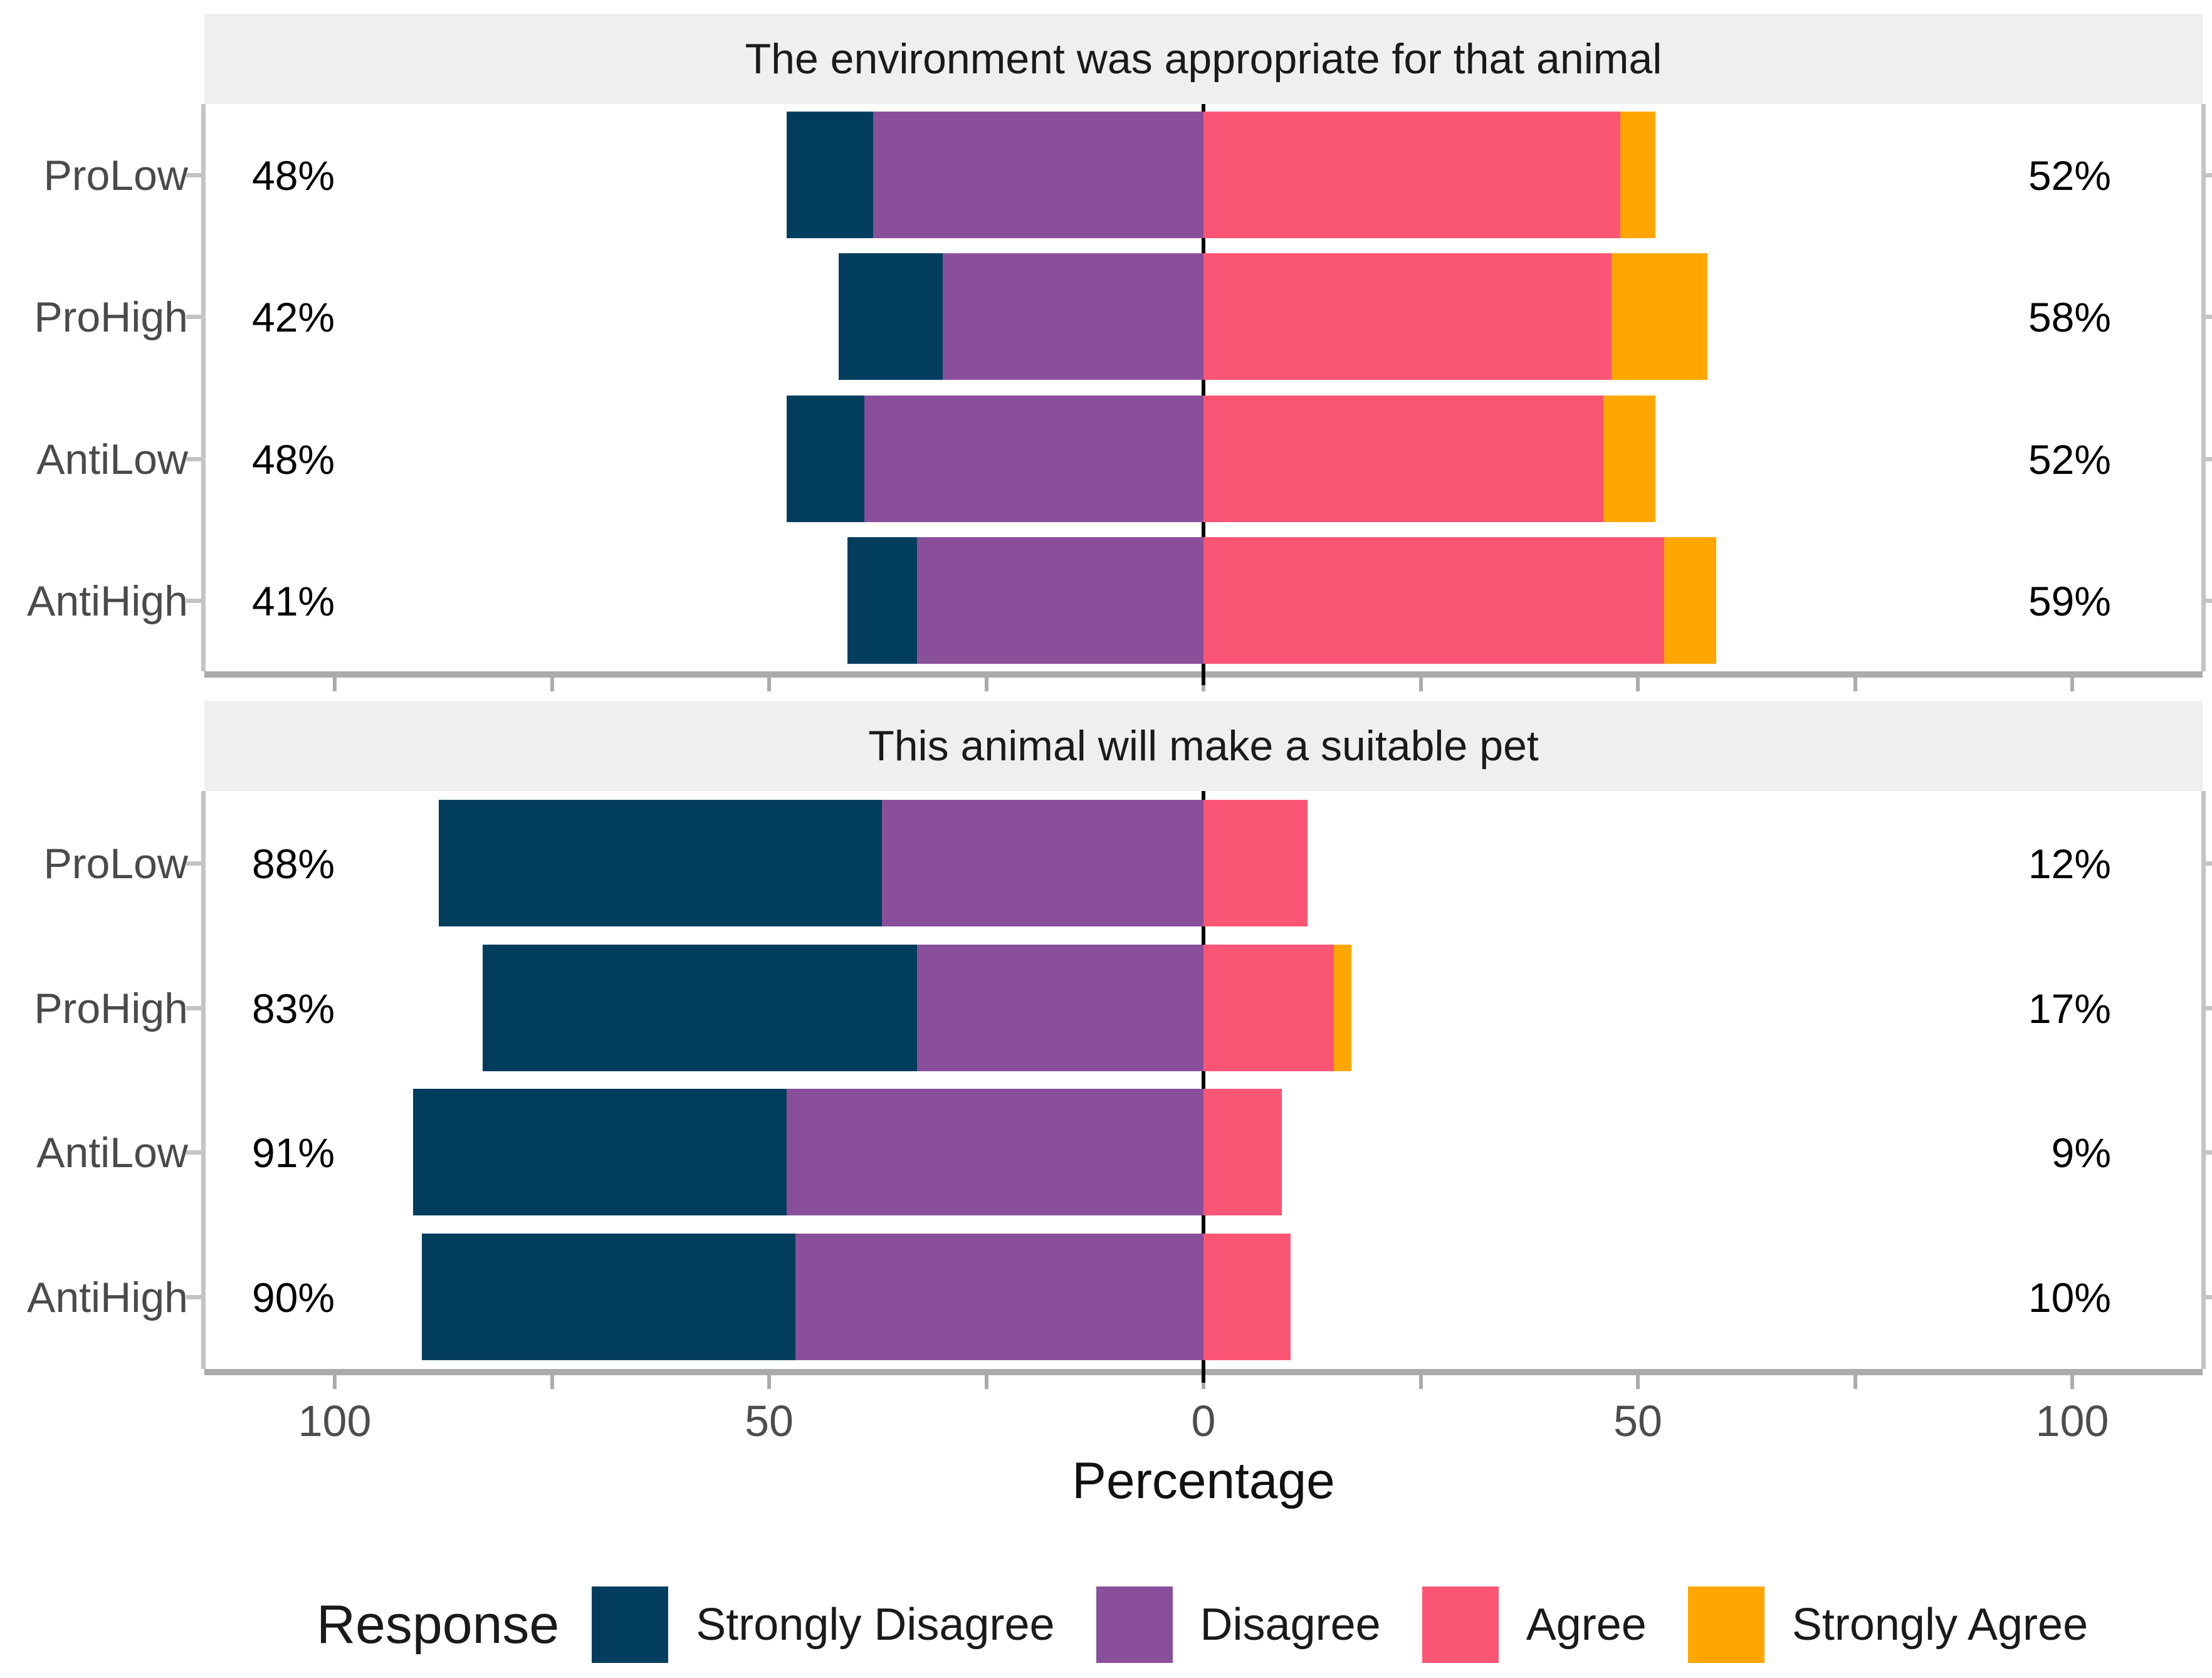 Image resolution: width=2212 pixels, height=1678 pixels. Describe the element at coordinates (2069, 176) in the screenshot. I see `agree-total-label: 52%` at that location.